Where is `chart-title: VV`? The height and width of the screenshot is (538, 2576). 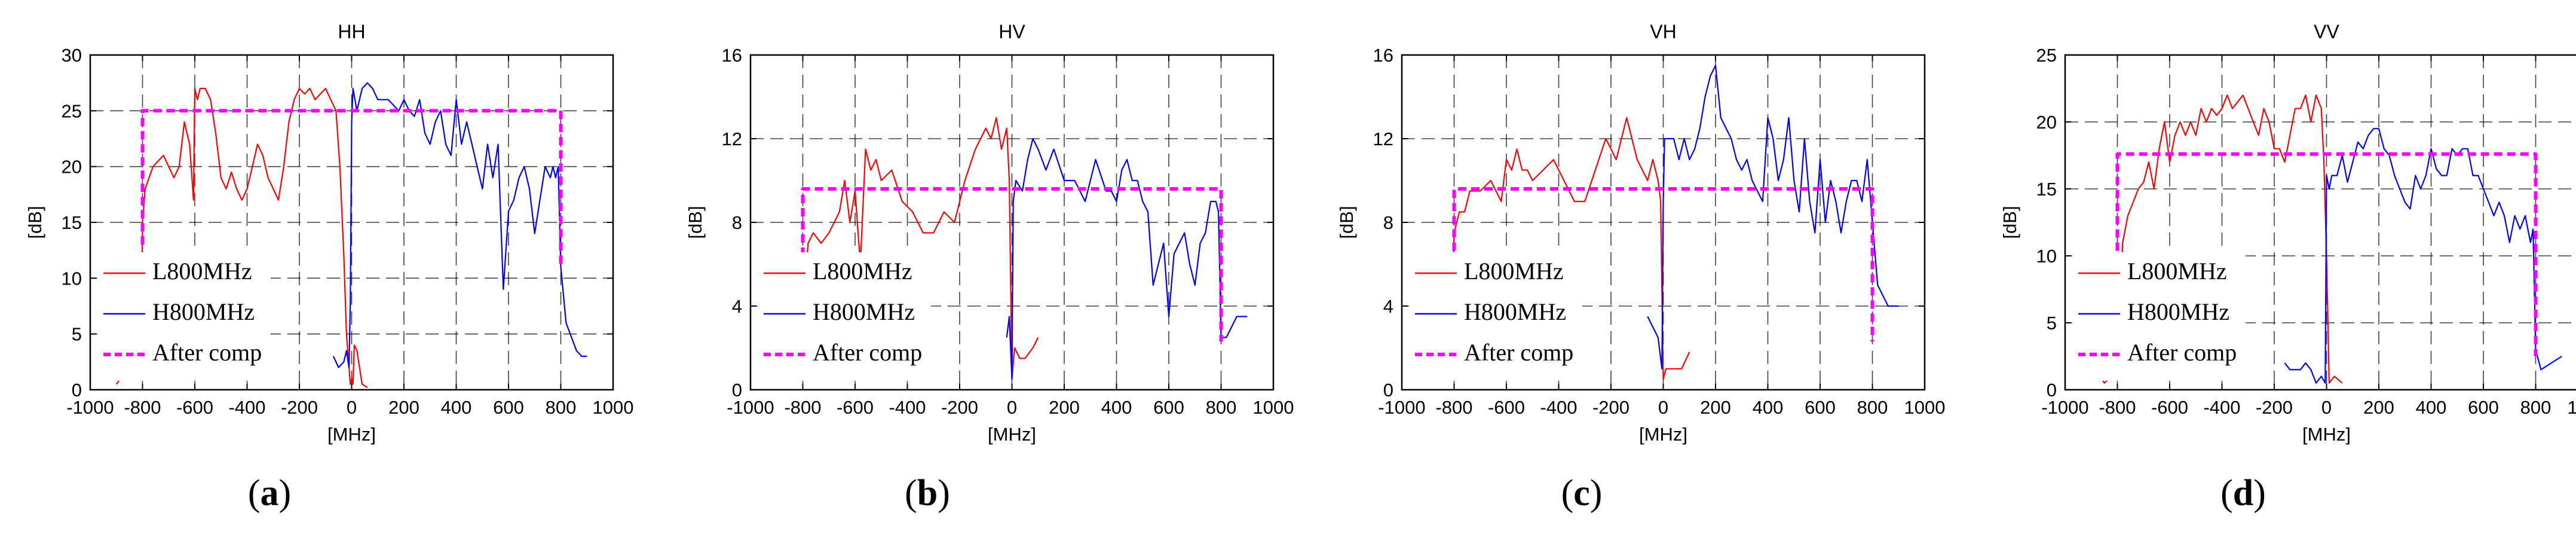 chart-title: VV is located at coordinates (2327, 31).